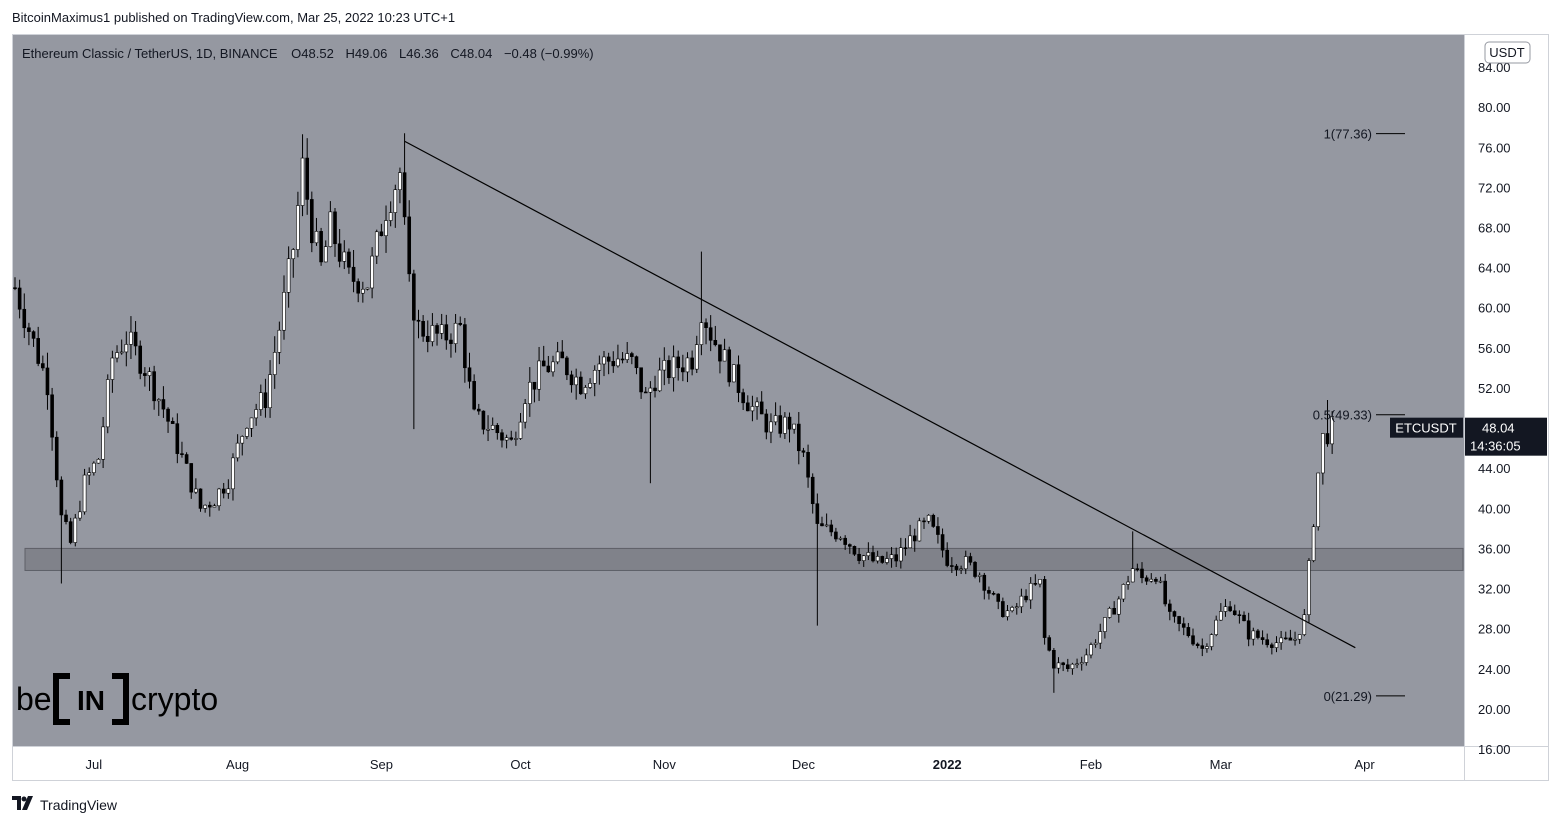 The width and height of the screenshot is (1562, 826). What do you see at coordinates (1359, 415) in the screenshot?
I see `fib-levels: 1(77.36) 0.5(49.33) 0(21.29)` at bounding box center [1359, 415].